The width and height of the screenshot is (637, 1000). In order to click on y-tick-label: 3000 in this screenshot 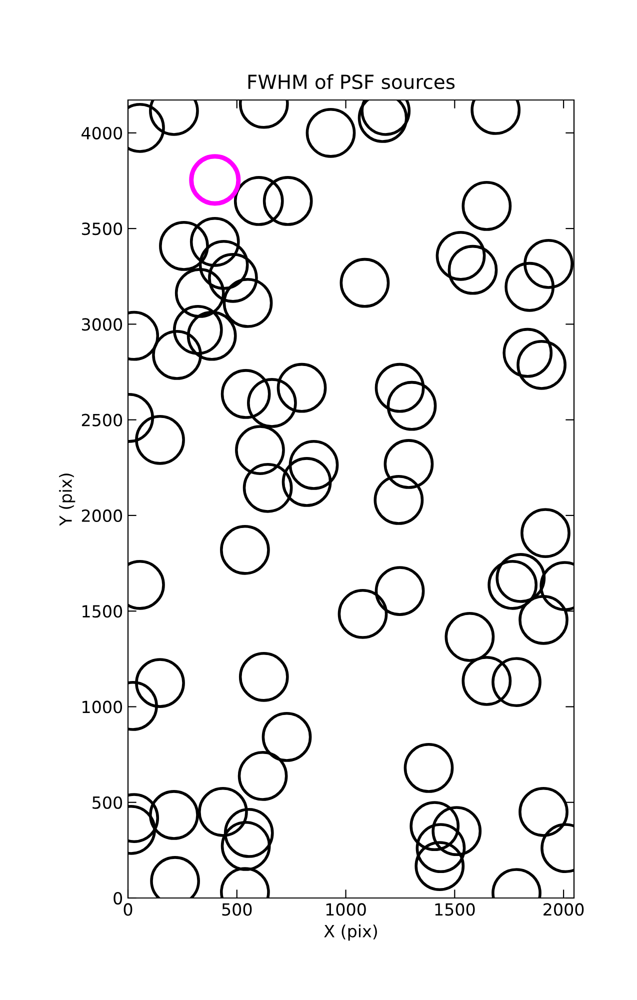, I will do `click(102, 324)`.